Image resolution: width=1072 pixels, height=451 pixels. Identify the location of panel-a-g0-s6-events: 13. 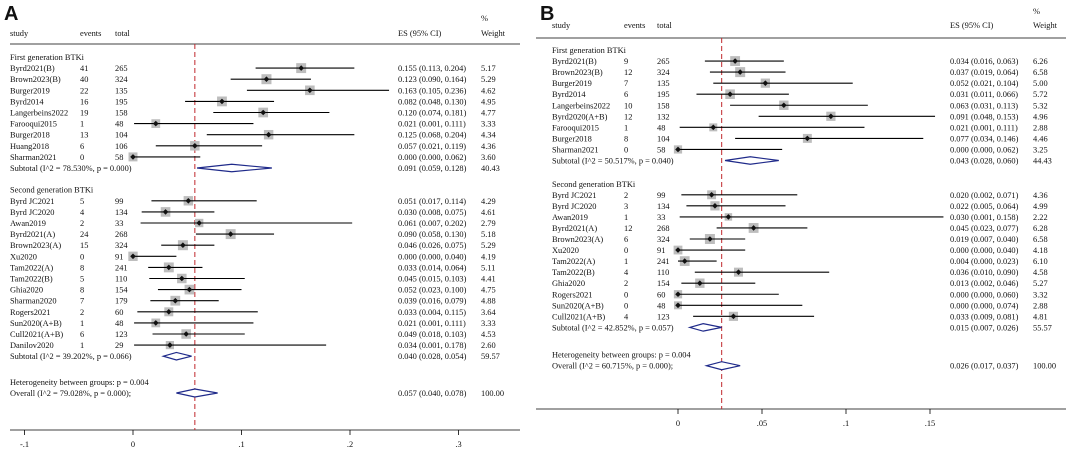
(84, 135).